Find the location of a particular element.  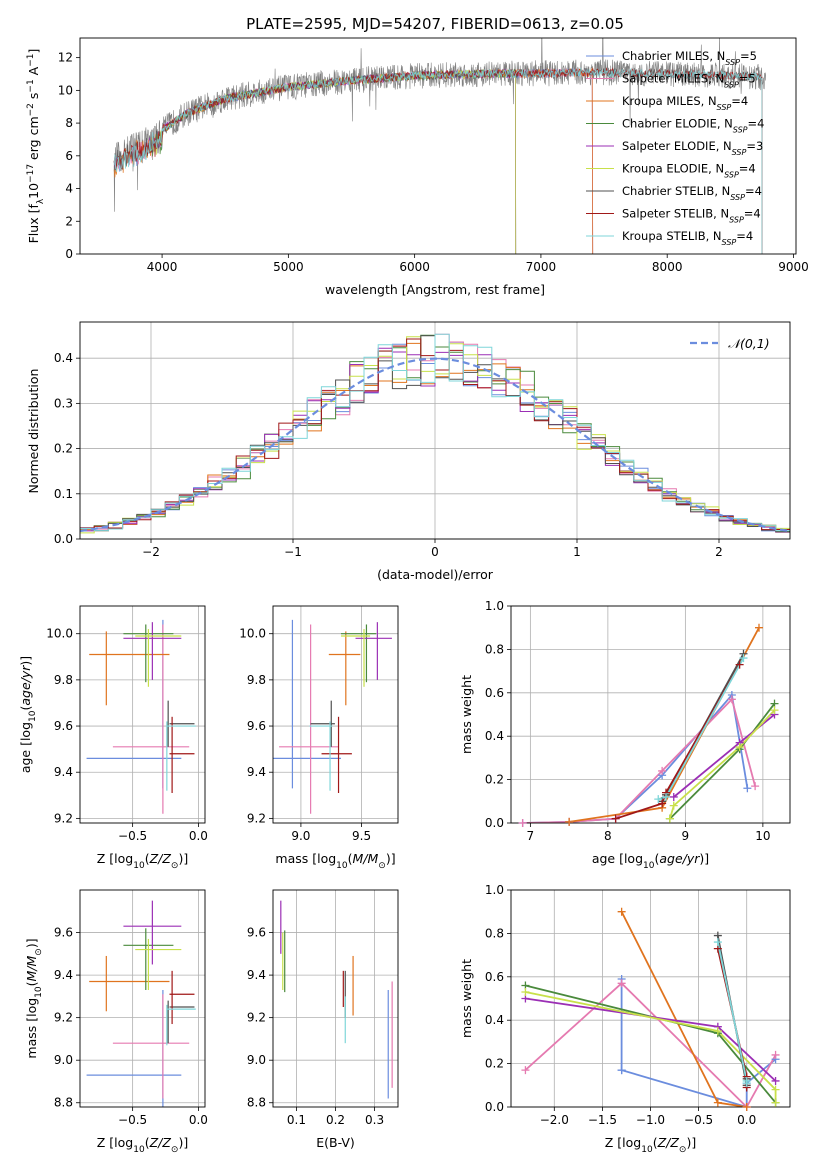

model-spectrum-salpeter-elodie is located at coordinates (333, 161).